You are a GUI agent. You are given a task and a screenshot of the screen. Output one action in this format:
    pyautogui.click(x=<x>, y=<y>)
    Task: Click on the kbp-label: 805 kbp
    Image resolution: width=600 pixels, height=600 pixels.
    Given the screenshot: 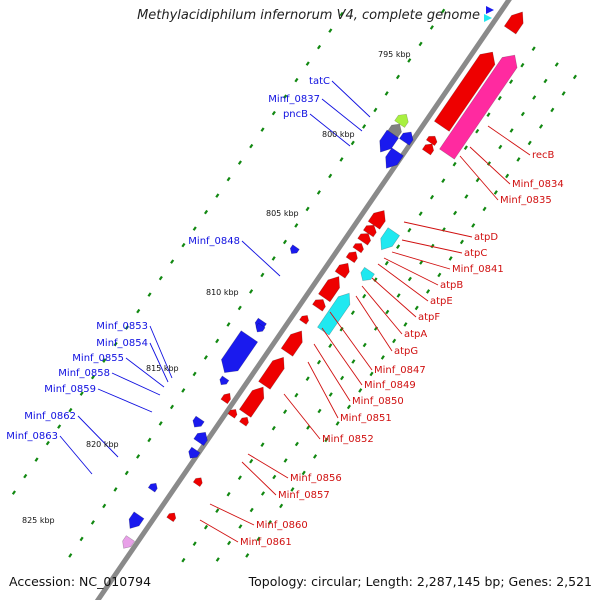 What is the action you would take?
    pyautogui.click(x=282, y=213)
    